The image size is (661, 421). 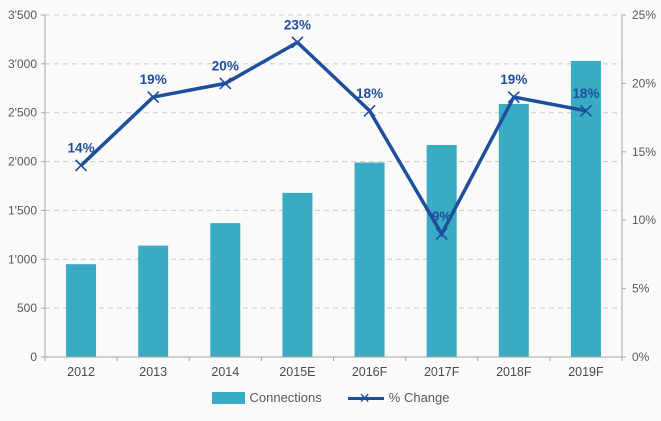 What do you see at coordinates (153, 372) in the screenshot?
I see `x-axis-category-label: 2013` at bounding box center [153, 372].